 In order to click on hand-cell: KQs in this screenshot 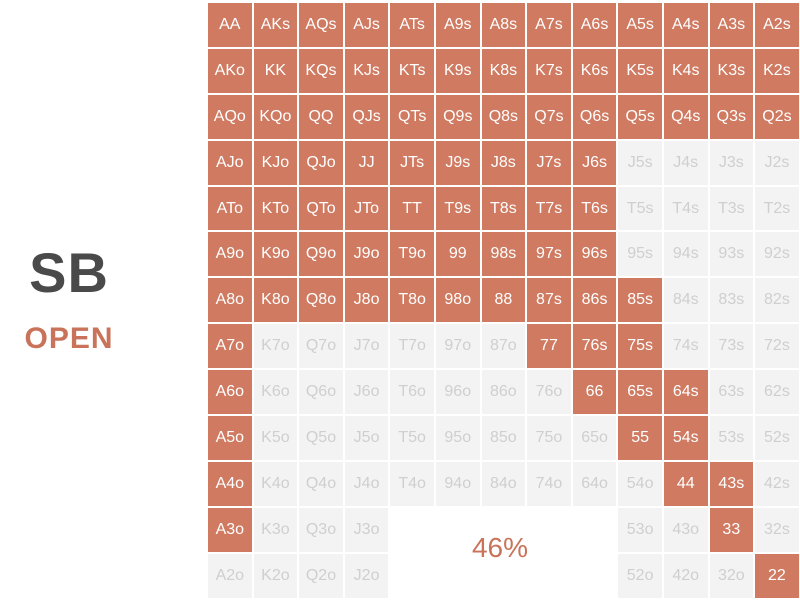, I will do `click(321, 70)`.